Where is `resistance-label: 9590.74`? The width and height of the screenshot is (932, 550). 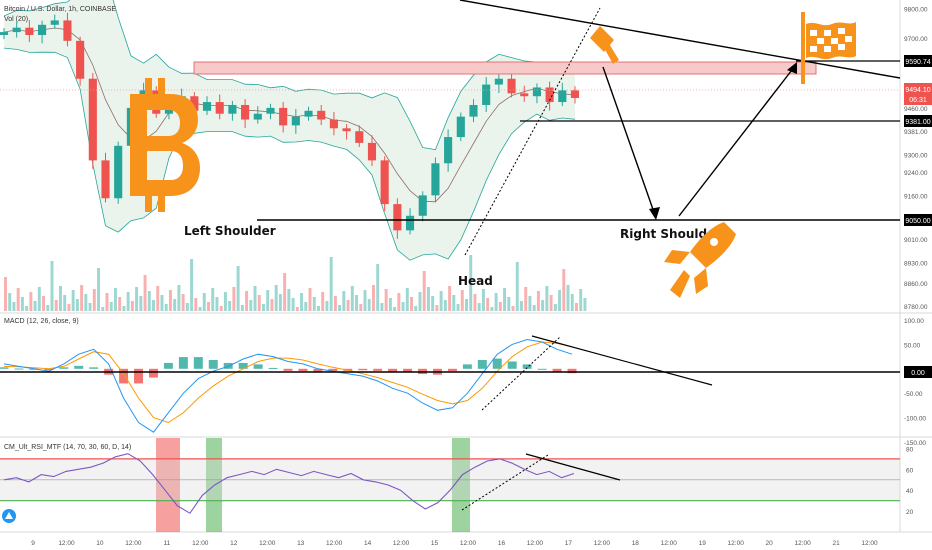
resistance-label: 9590.74 is located at coordinates (917, 62).